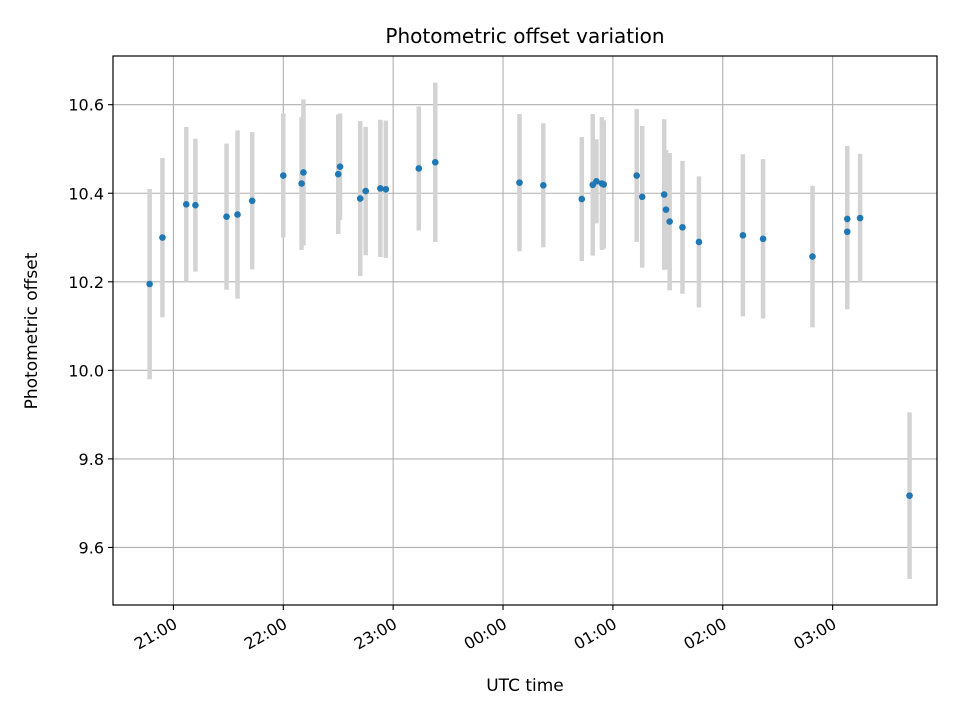  What do you see at coordinates (86, 105) in the screenshot?
I see `y-tick-label: 10.6` at bounding box center [86, 105].